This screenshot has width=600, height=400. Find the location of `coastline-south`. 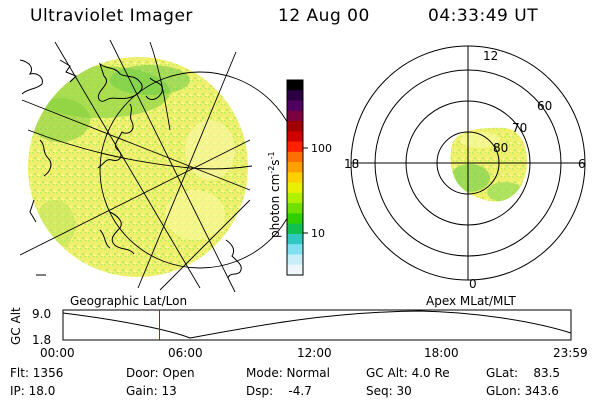

coastline-south is located at coordinates (122, 233).